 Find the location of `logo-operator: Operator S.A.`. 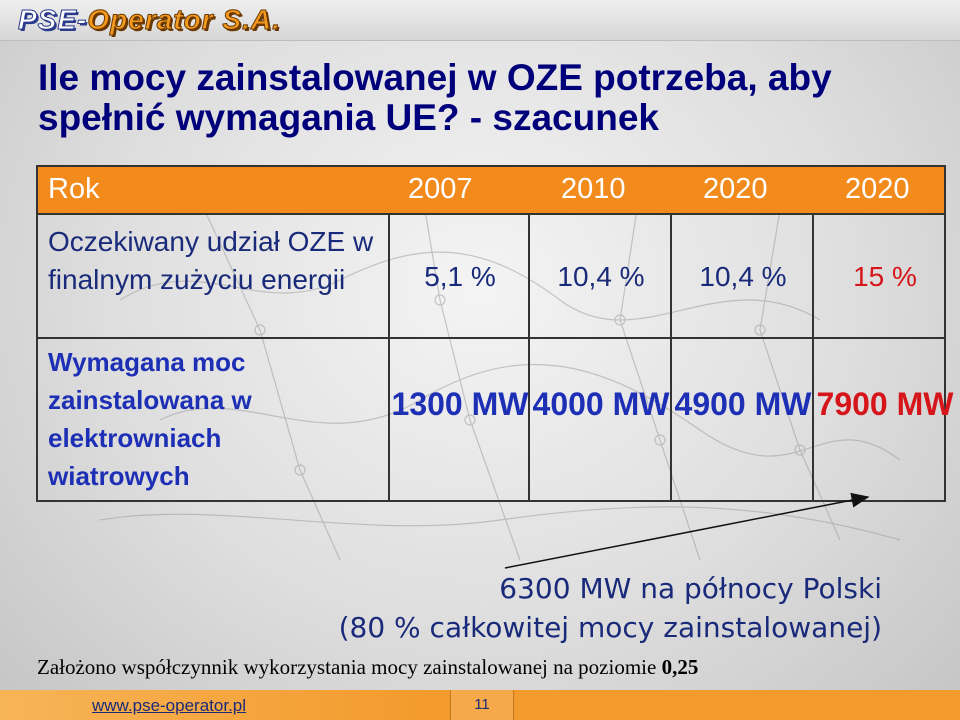

logo-operator: Operator S.A. is located at coordinates (184, 20).